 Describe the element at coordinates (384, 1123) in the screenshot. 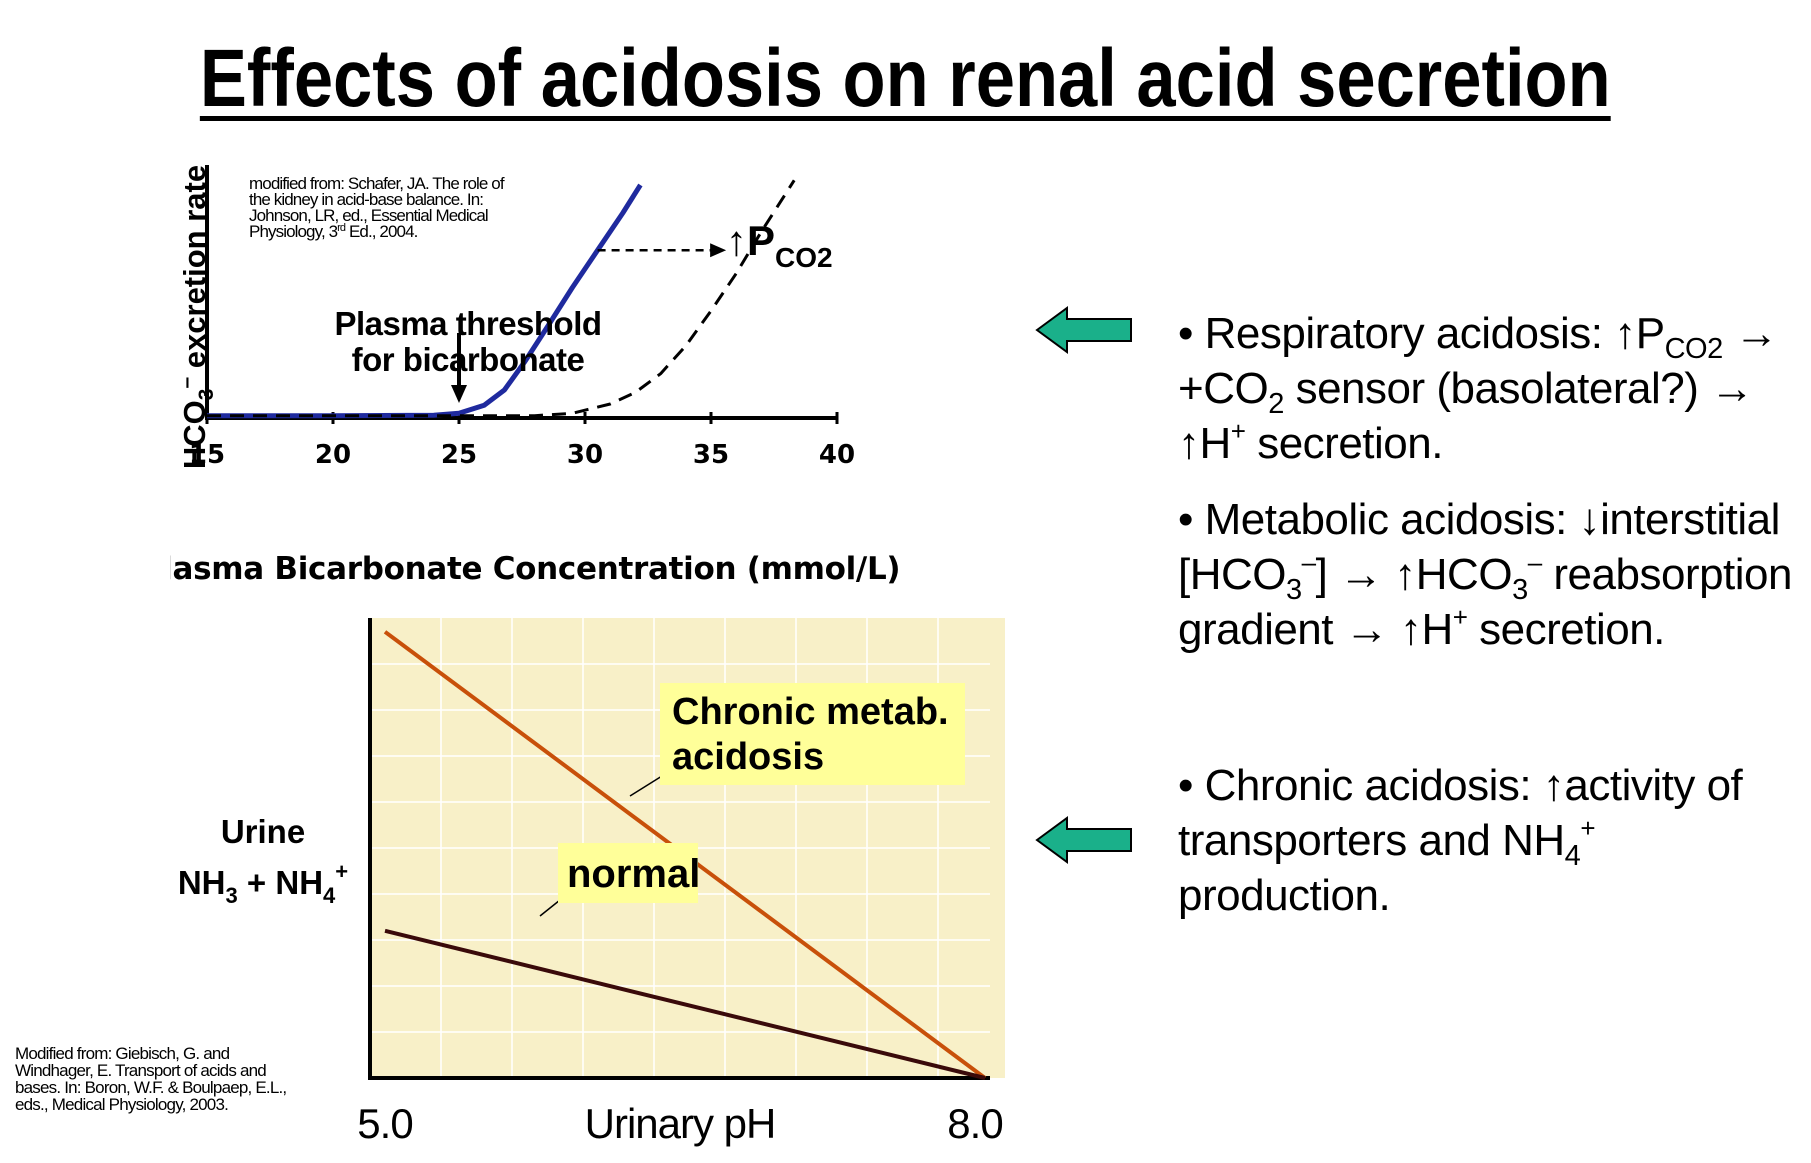

I see `bottom-x-tick-label: 5.0` at that location.